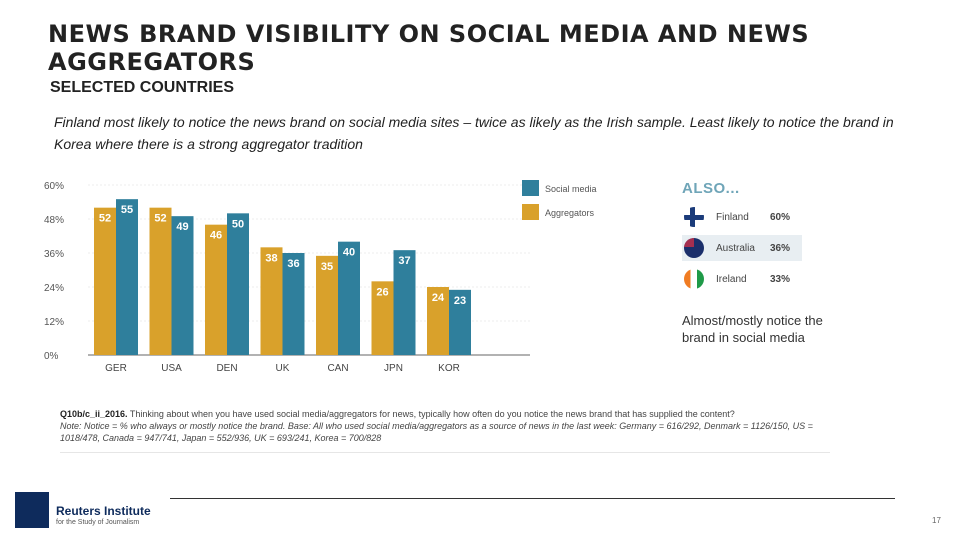  What do you see at coordinates (780, 279) in the screenshot?
I see `country-value: 33%` at bounding box center [780, 279].